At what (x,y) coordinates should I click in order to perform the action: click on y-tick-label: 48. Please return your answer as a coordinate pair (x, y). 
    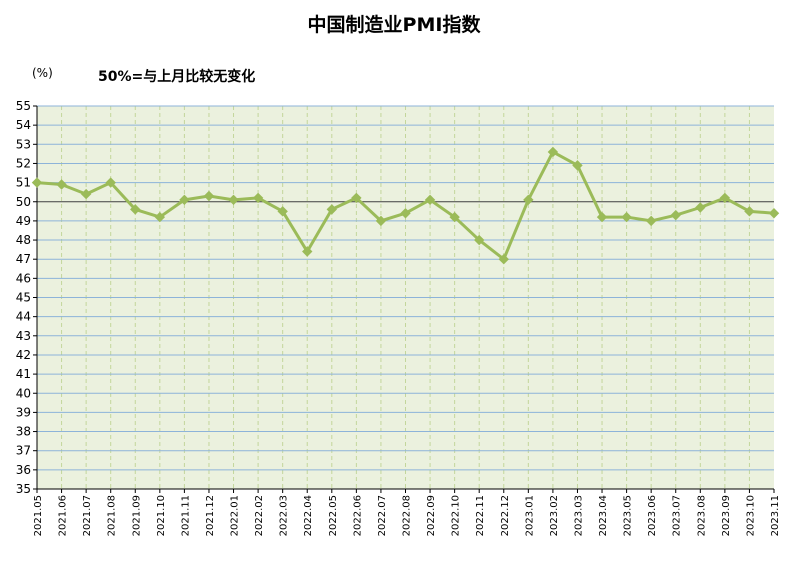
    Looking at the image, I should click on (23, 240).